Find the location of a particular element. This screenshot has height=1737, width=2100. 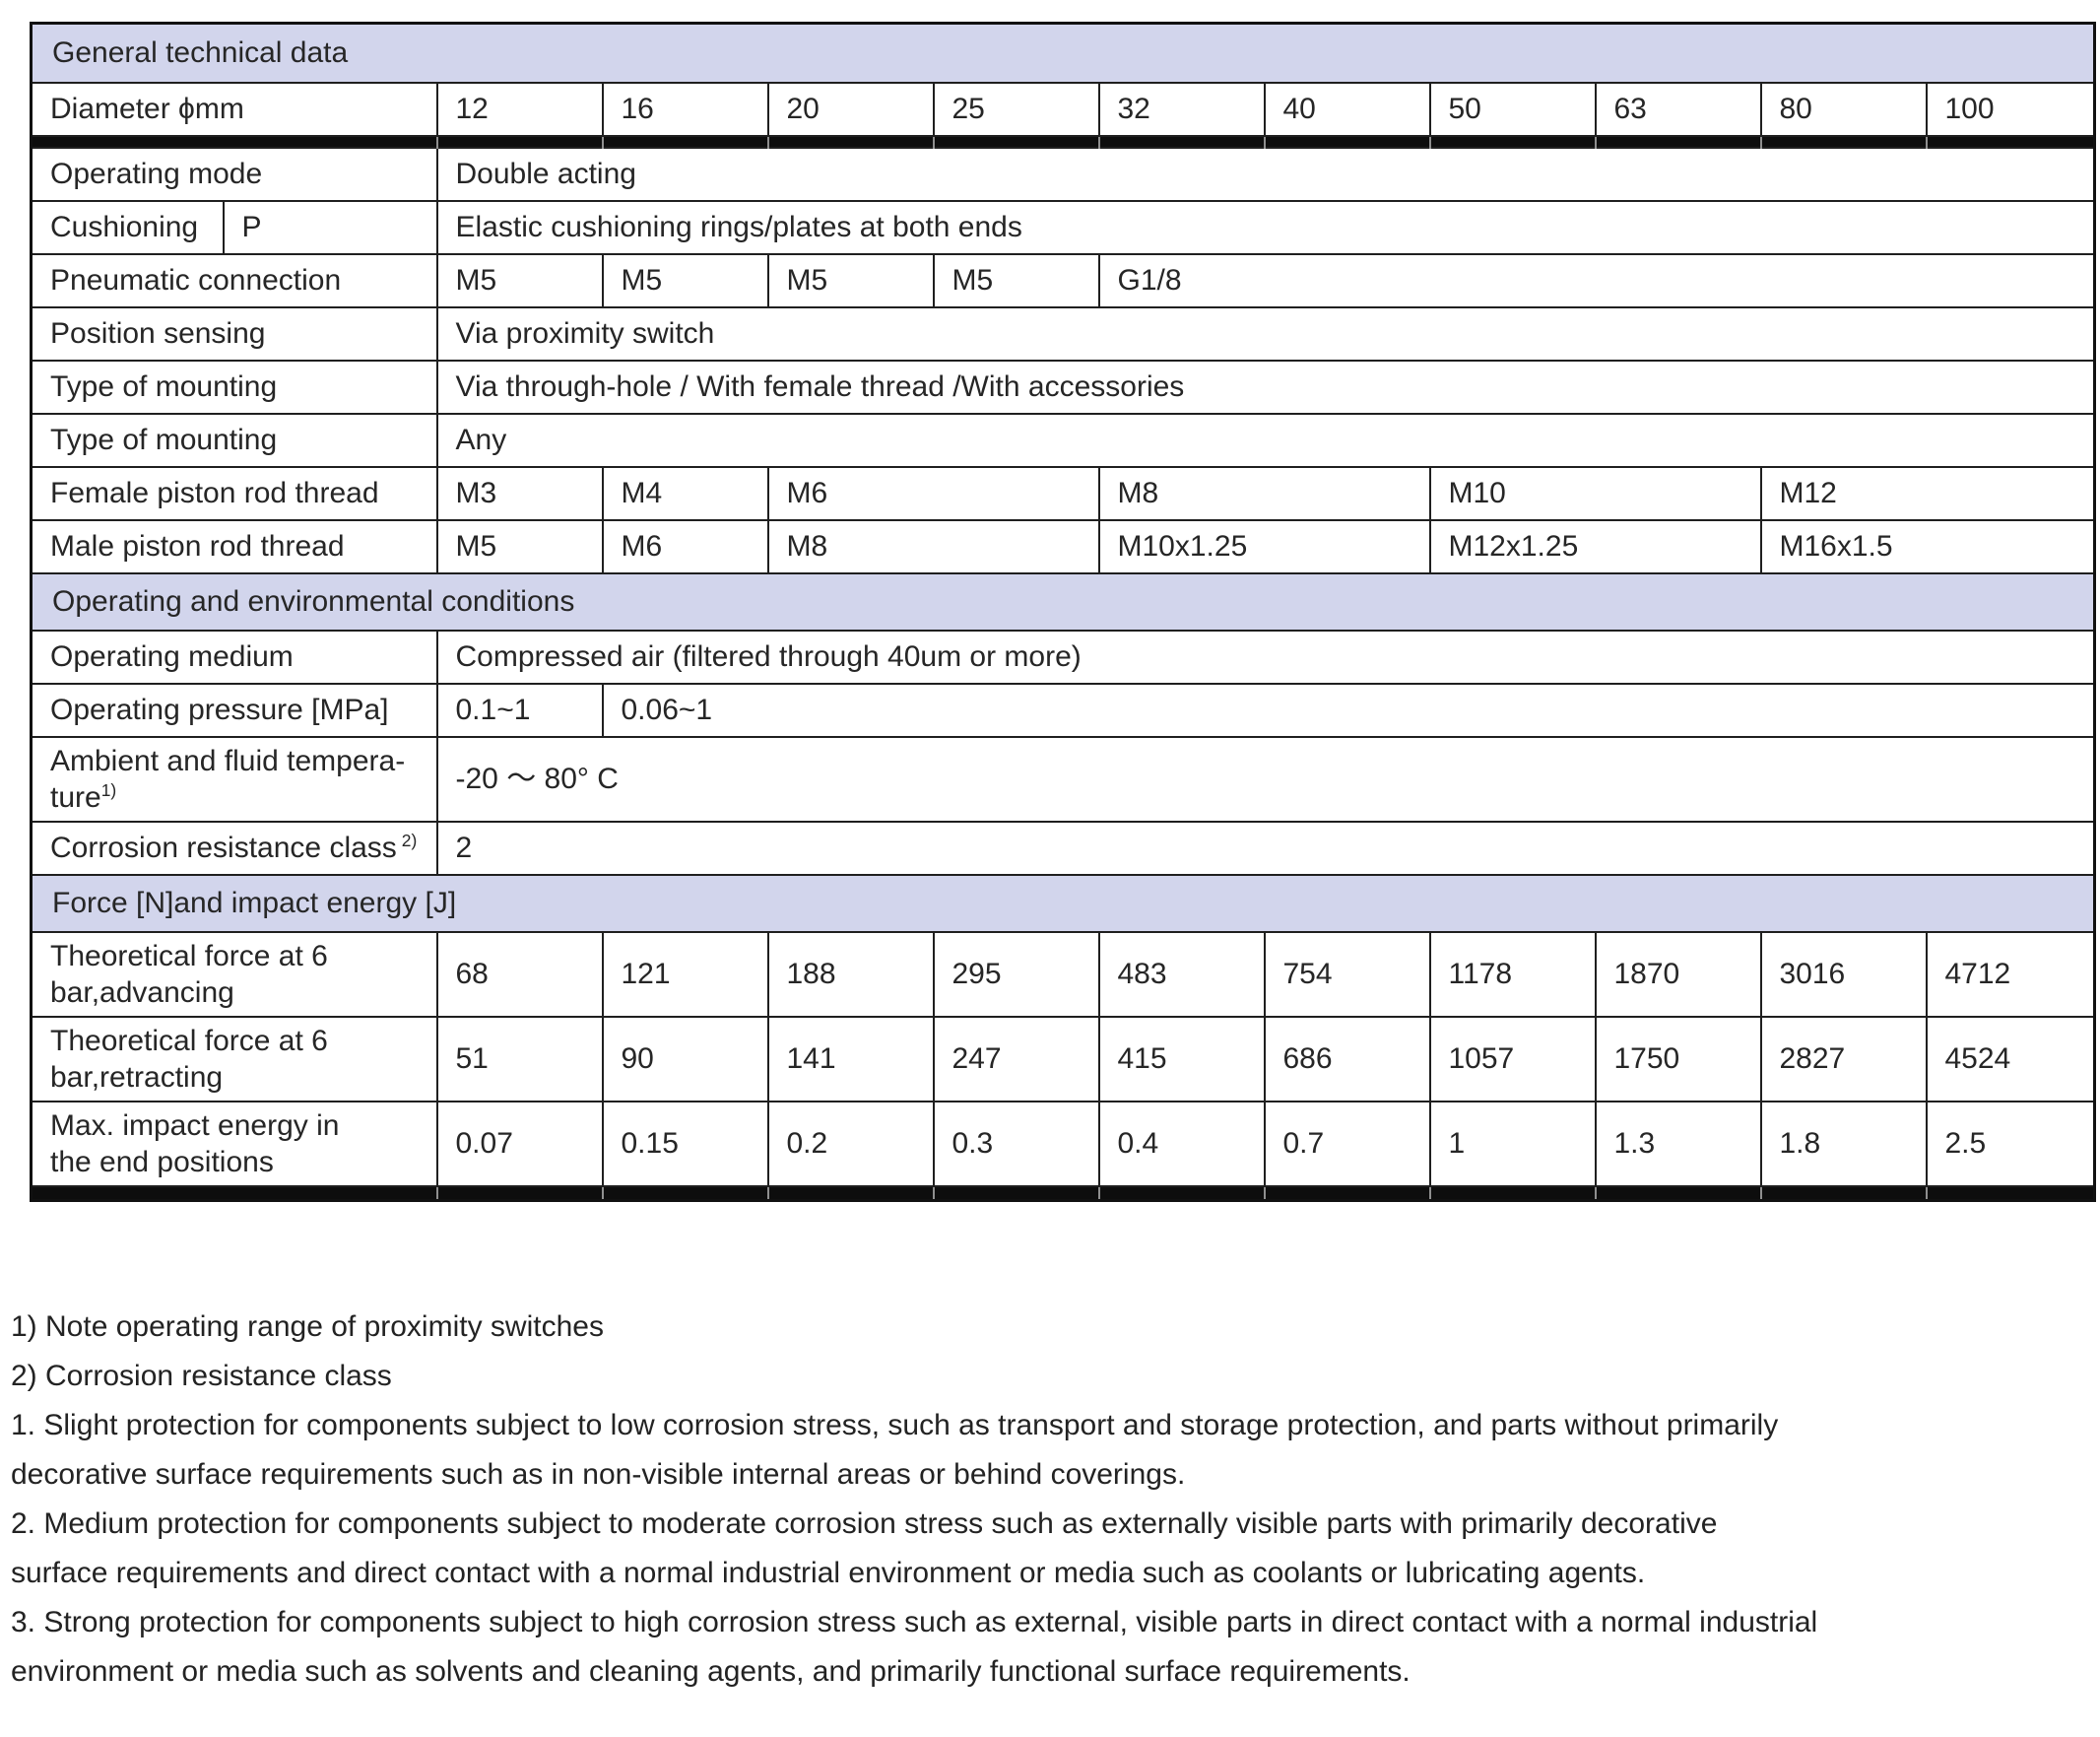

force-retracting-cell: 686 is located at coordinates (1347, 1059).